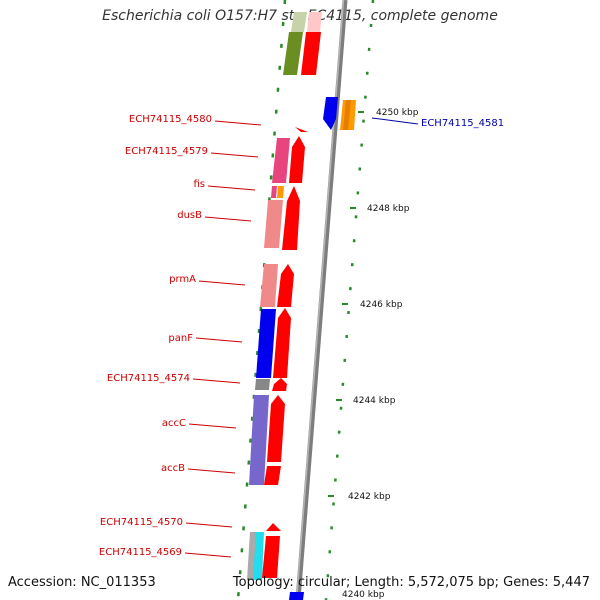 The width and height of the screenshot is (600, 600). Describe the element at coordinates (330, 113) in the screenshot. I see `gene-blue-arrow` at that location.